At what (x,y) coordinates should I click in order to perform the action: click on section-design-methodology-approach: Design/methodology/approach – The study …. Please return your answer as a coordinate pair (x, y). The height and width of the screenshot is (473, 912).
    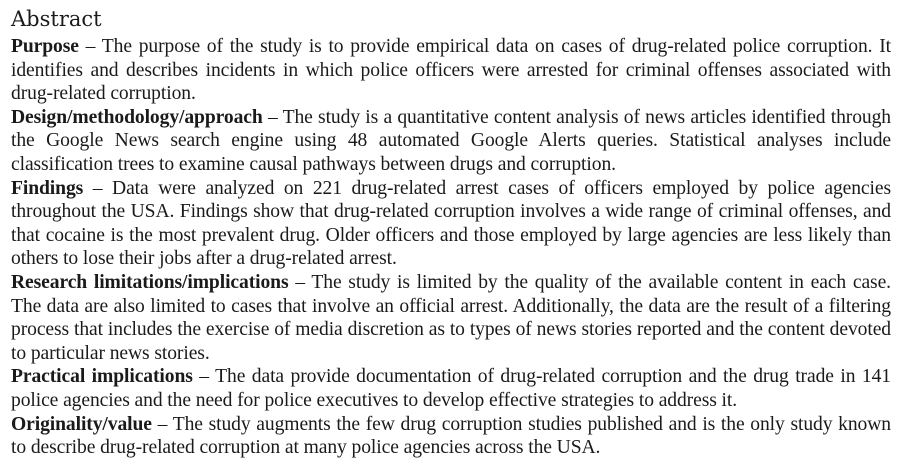
    Looking at the image, I should click on (451, 141).